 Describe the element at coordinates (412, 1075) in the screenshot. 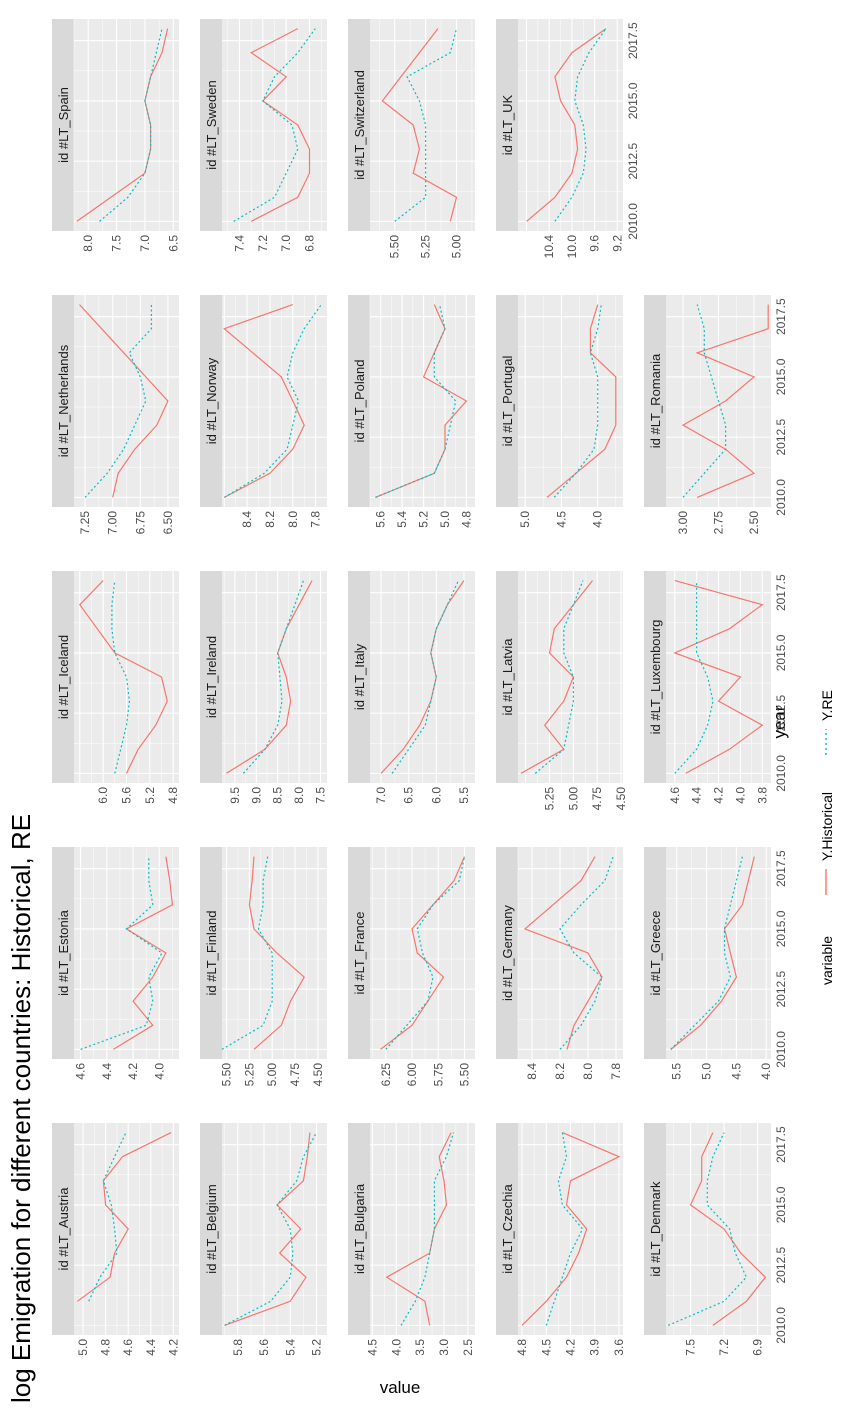

I see `y-tick-label: 6.00` at that location.